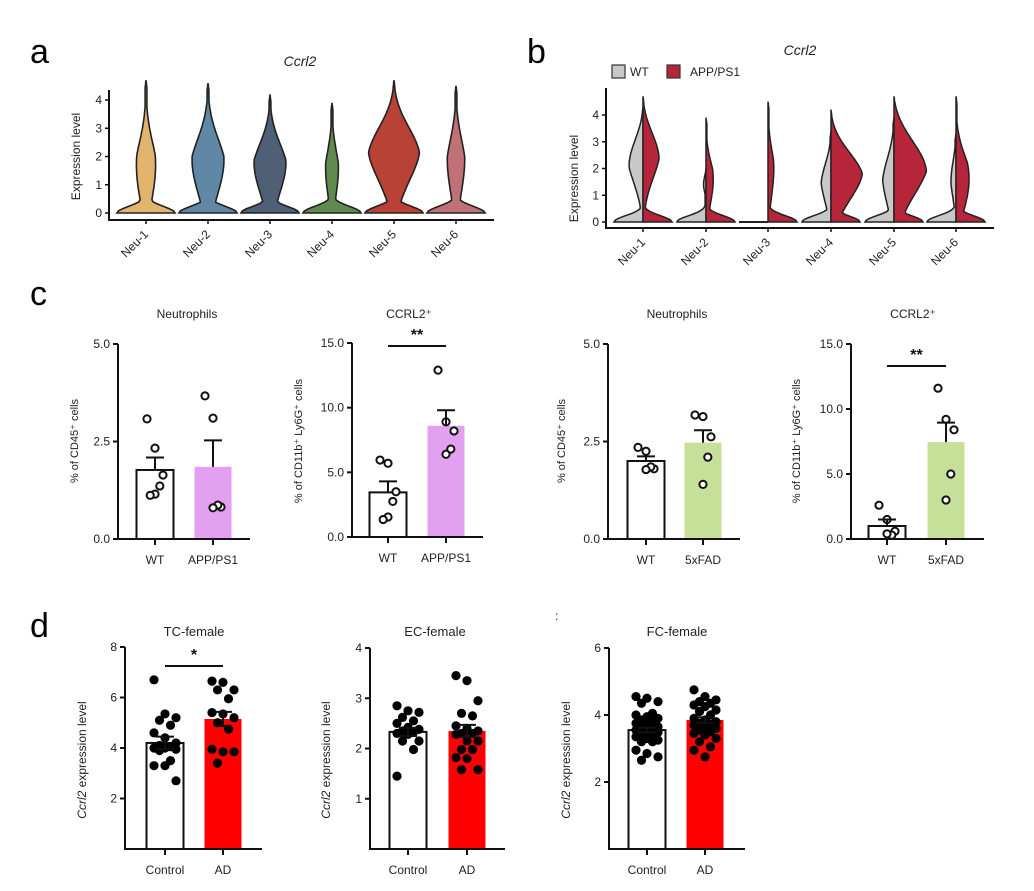  What do you see at coordinates (444, 243) in the screenshot?
I see `x-tick-label: Neu-6` at bounding box center [444, 243].